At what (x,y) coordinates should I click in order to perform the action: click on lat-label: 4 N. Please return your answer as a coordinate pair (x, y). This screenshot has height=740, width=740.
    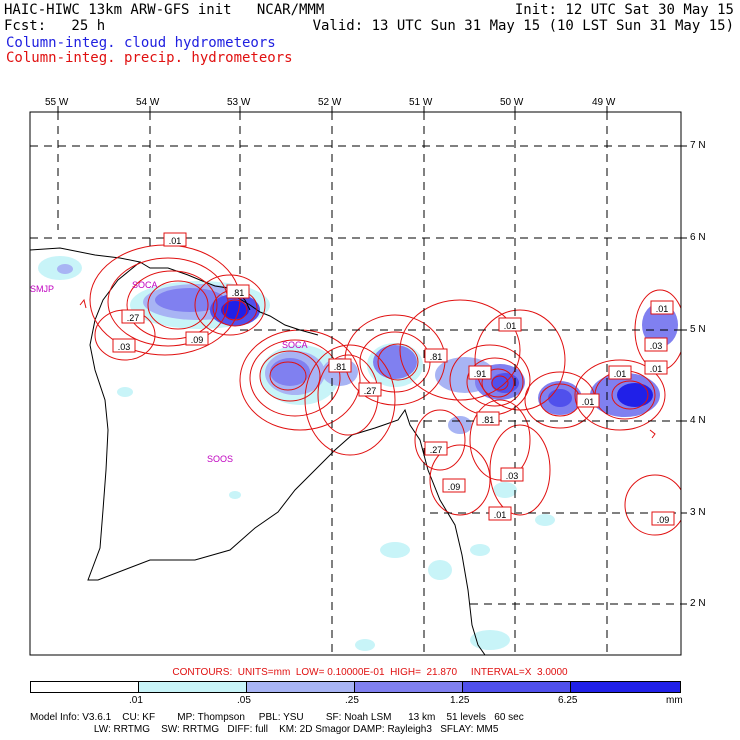
    Looking at the image, I should click on (698, 420).